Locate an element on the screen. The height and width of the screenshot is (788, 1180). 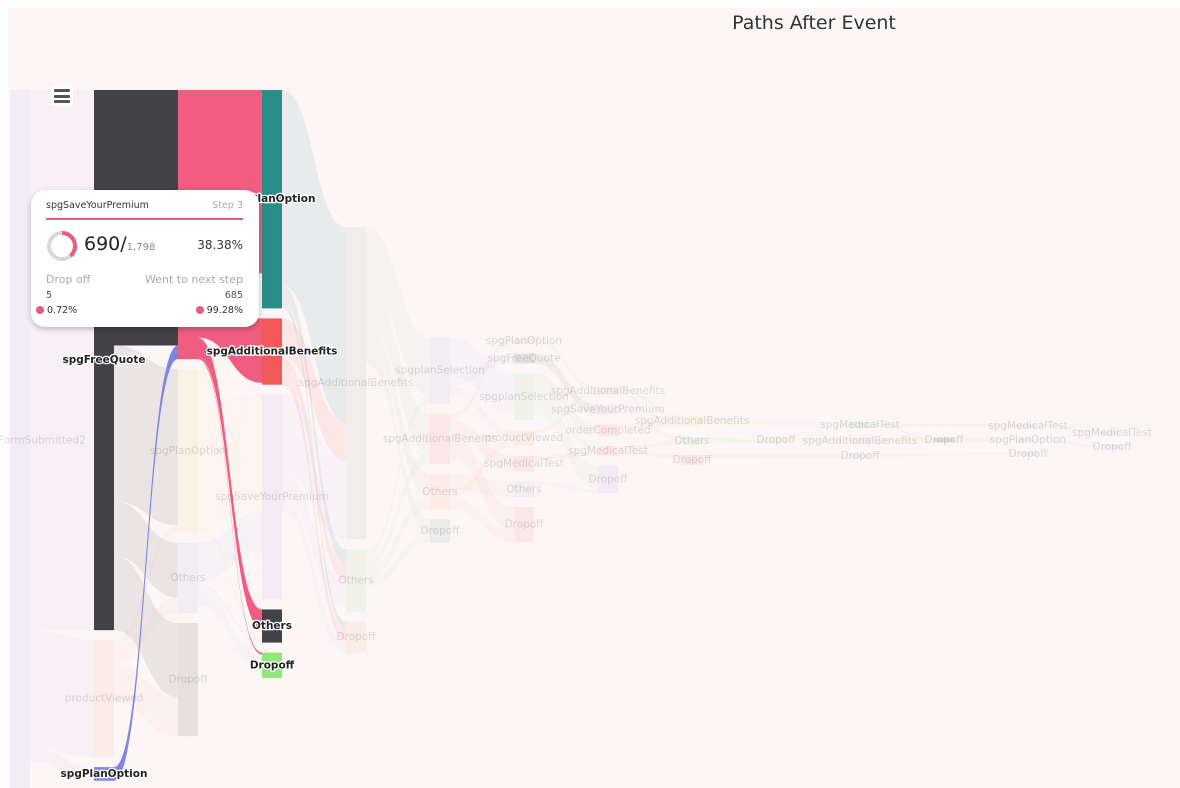
node-orderCompleted is located at coordinates (608, 430).